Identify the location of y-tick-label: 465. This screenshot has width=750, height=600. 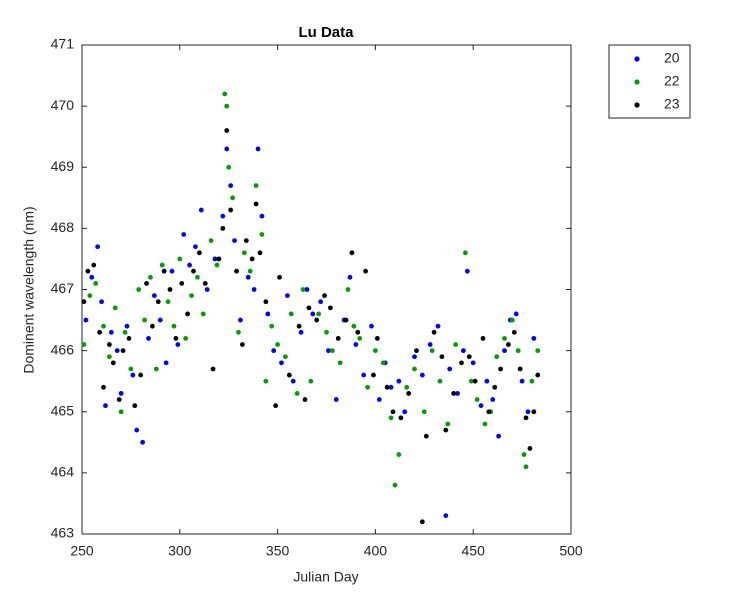
(63, 410).